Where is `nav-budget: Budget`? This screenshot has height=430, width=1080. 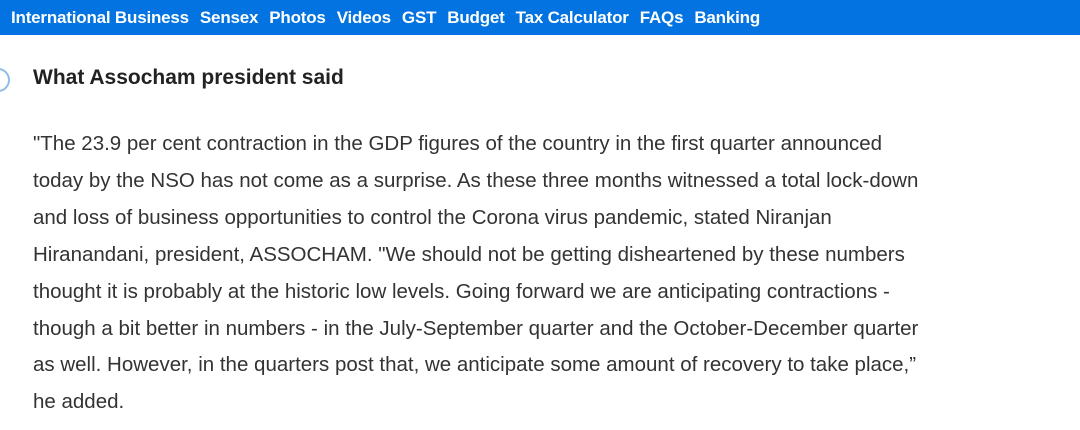
nav-budget: Budget is located at coordinates (476, 17).